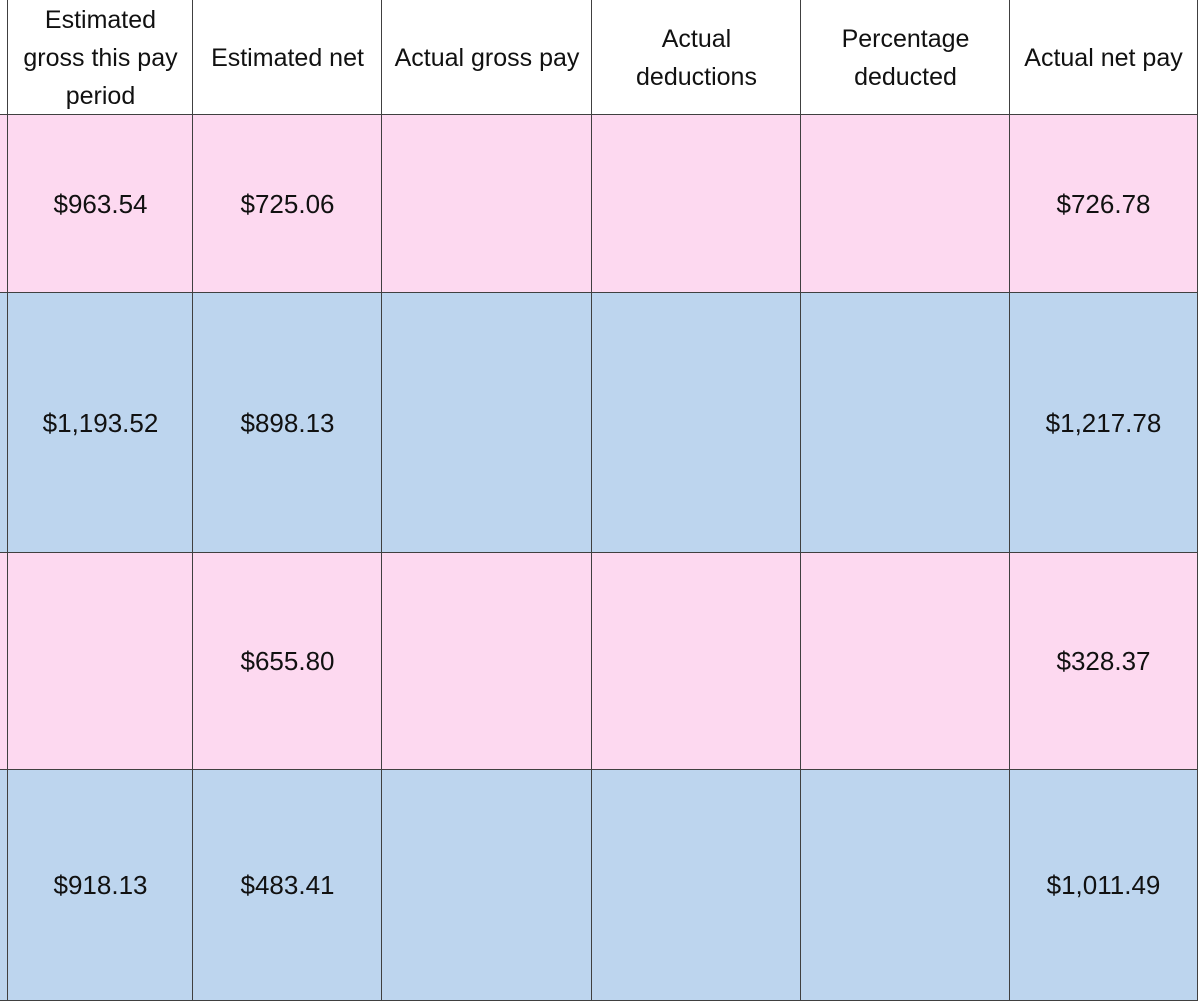 This screenshot has height=1001, width=1200. I want to click on header-cell: Percentage deducted, so click(905, 58).